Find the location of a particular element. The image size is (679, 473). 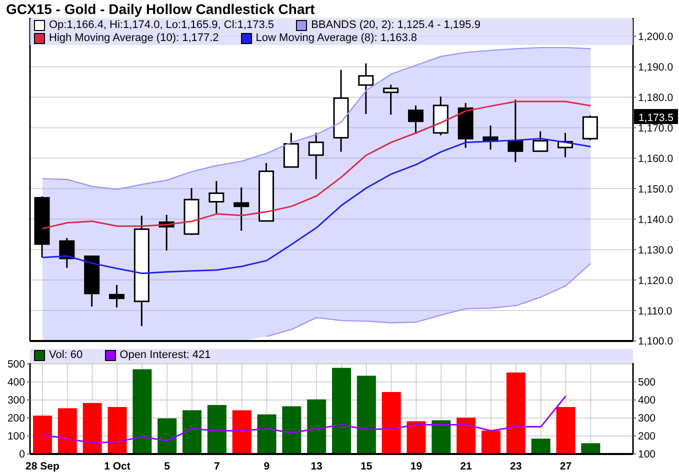

x-tick-label: 13 is located at coordinates (316, 466).